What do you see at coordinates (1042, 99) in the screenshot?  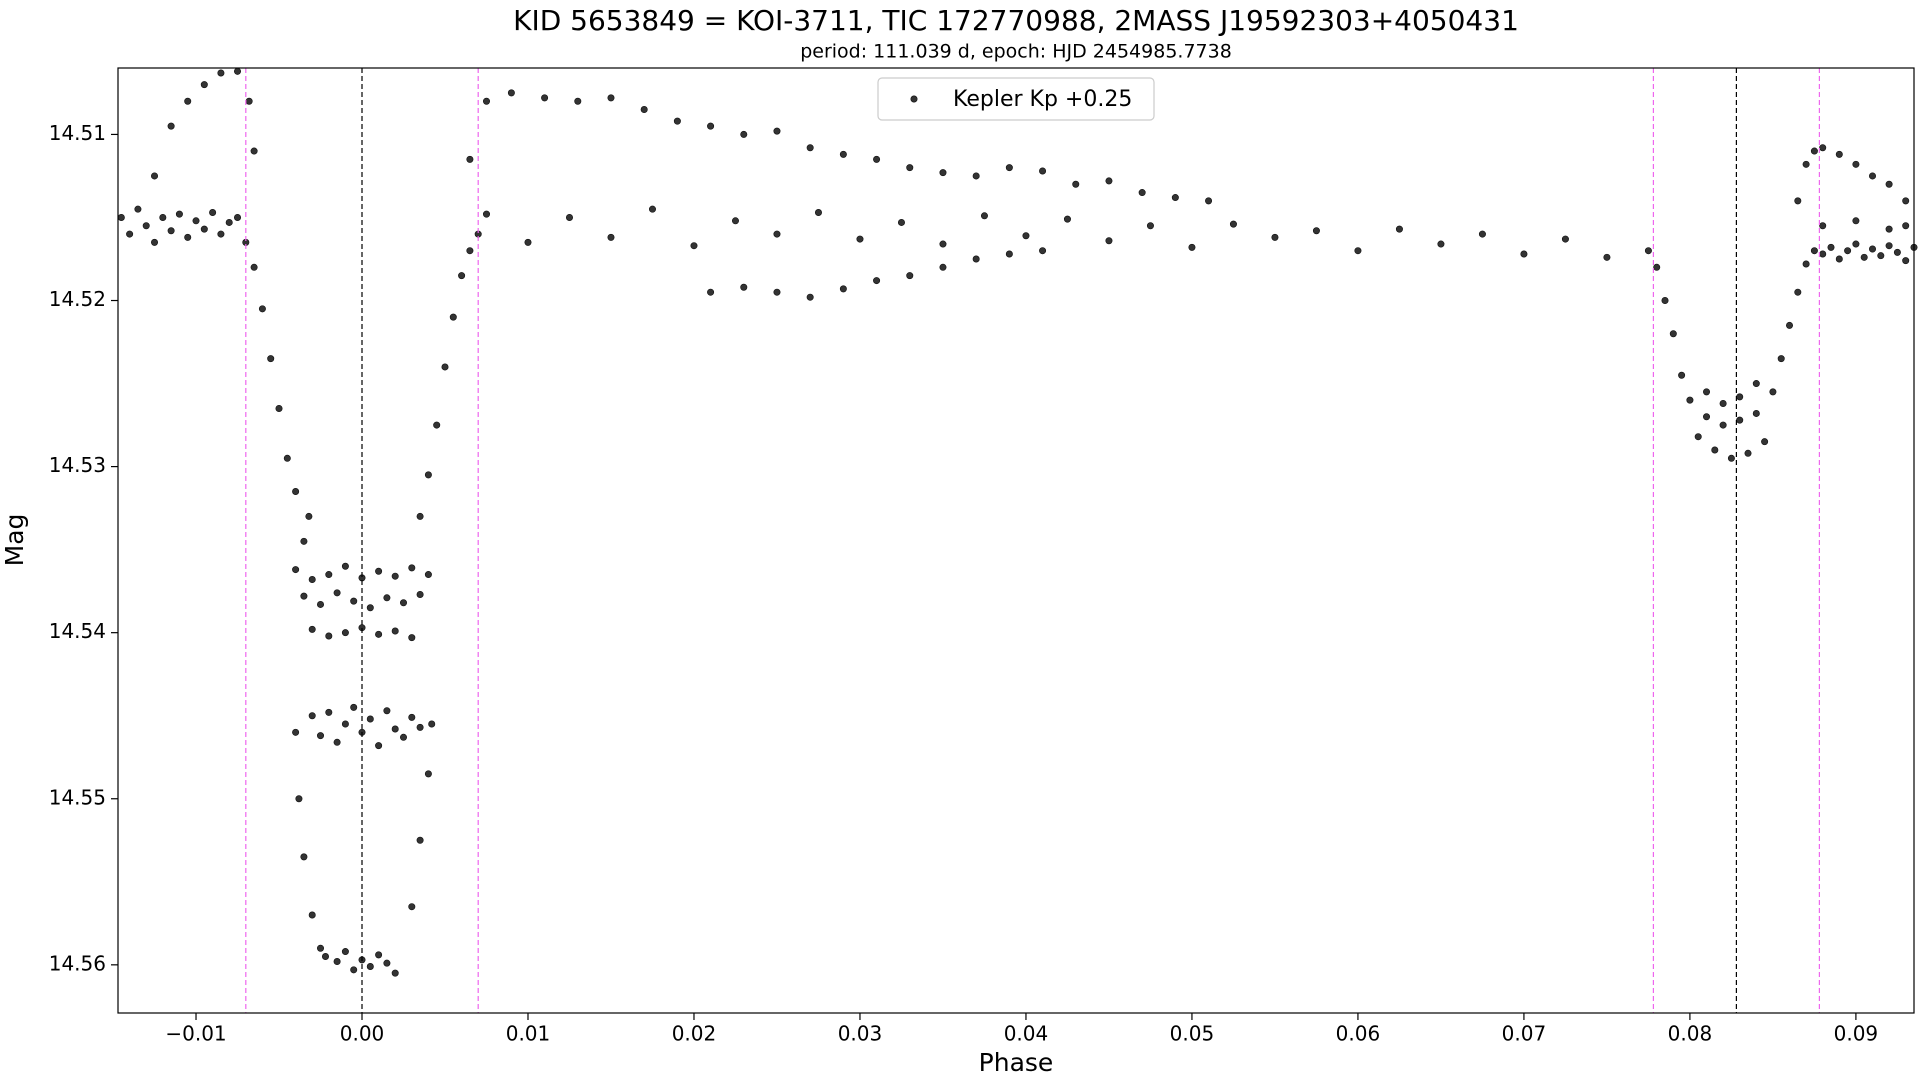 I see `legend-label: Kepler Kp +0.25` at bounding box center [1042, 99].